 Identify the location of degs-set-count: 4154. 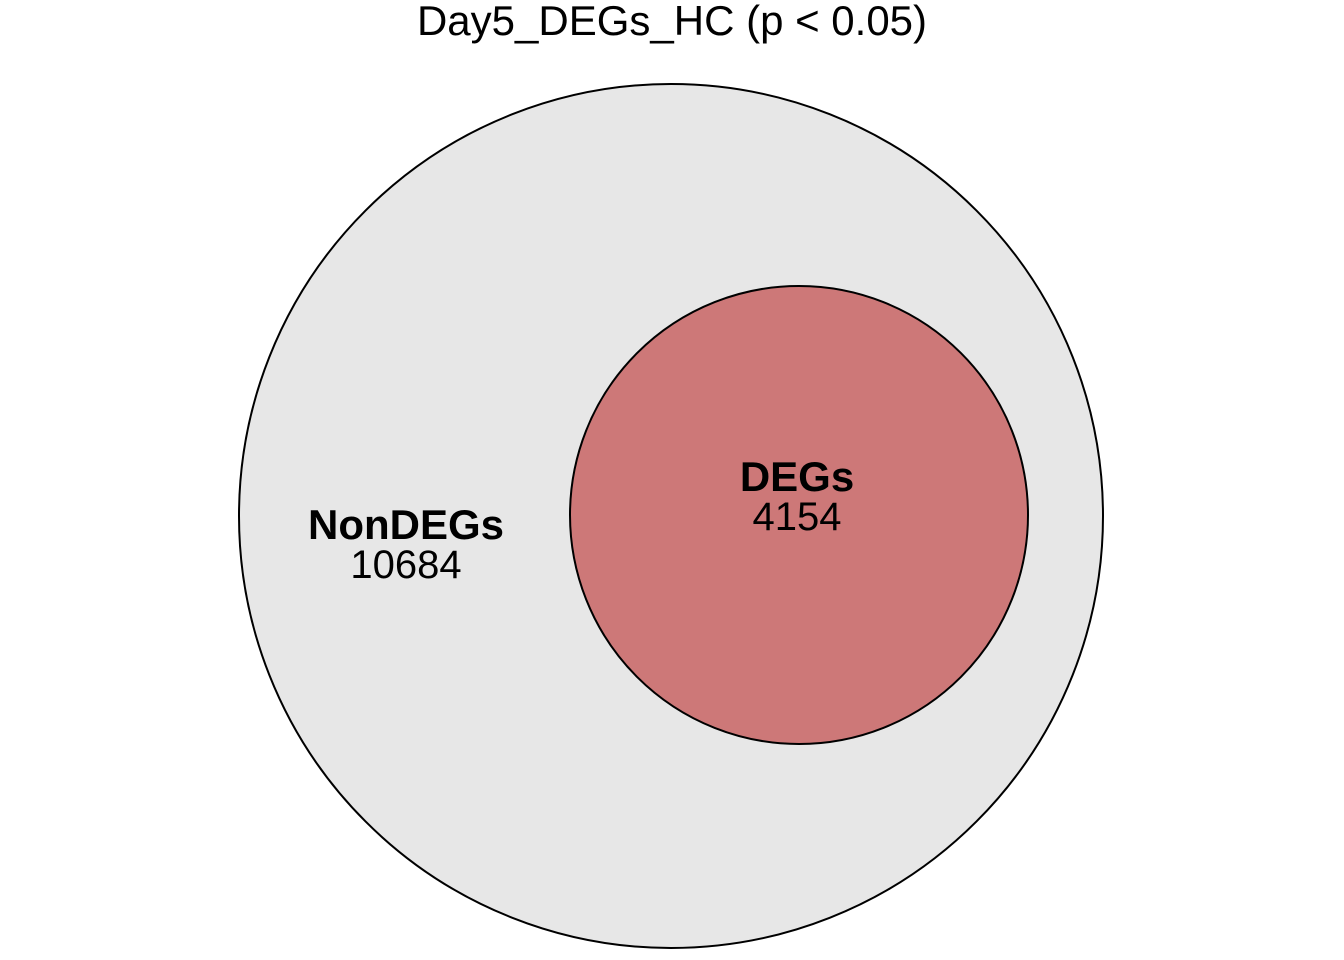
(797, 517).